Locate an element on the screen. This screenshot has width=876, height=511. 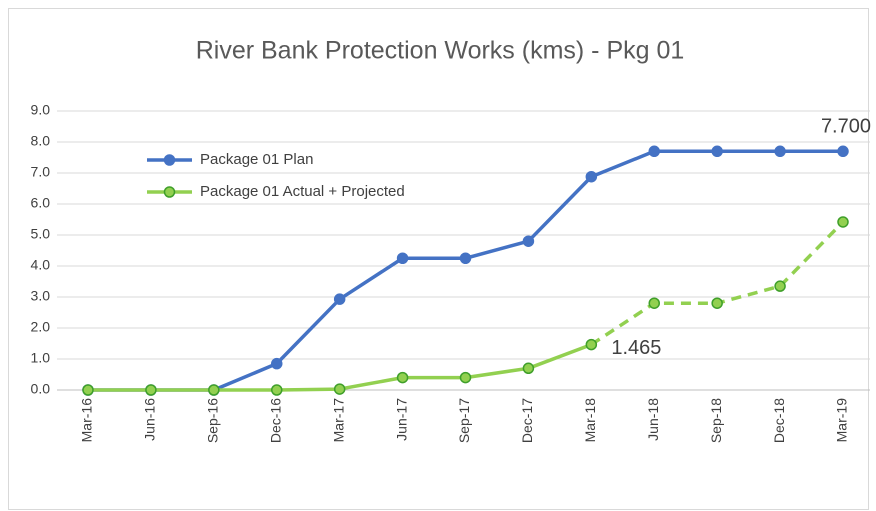
x-tick-label: Jun-18 is located at coordinates (653, 419).